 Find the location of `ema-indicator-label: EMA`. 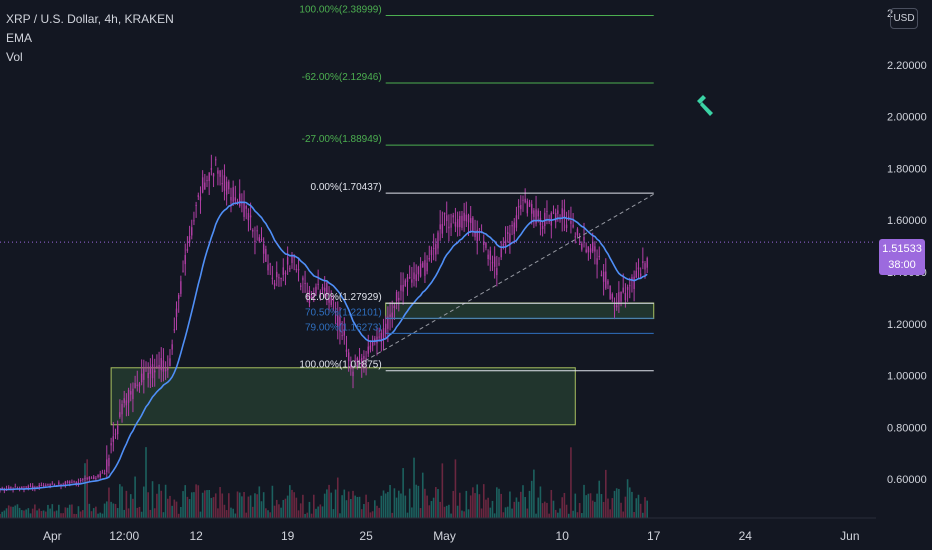

ema-indicator-label: EMA is located at coordinates (19, 38).